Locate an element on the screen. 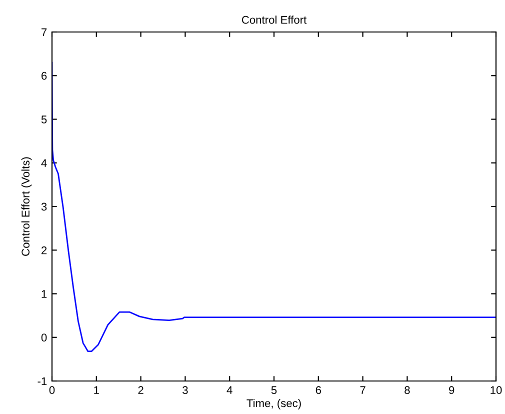 Image resolution: width=505 pixels, height=414 pixels. x-axis-title: Time, (sec) is located at coordinates (273, 404).